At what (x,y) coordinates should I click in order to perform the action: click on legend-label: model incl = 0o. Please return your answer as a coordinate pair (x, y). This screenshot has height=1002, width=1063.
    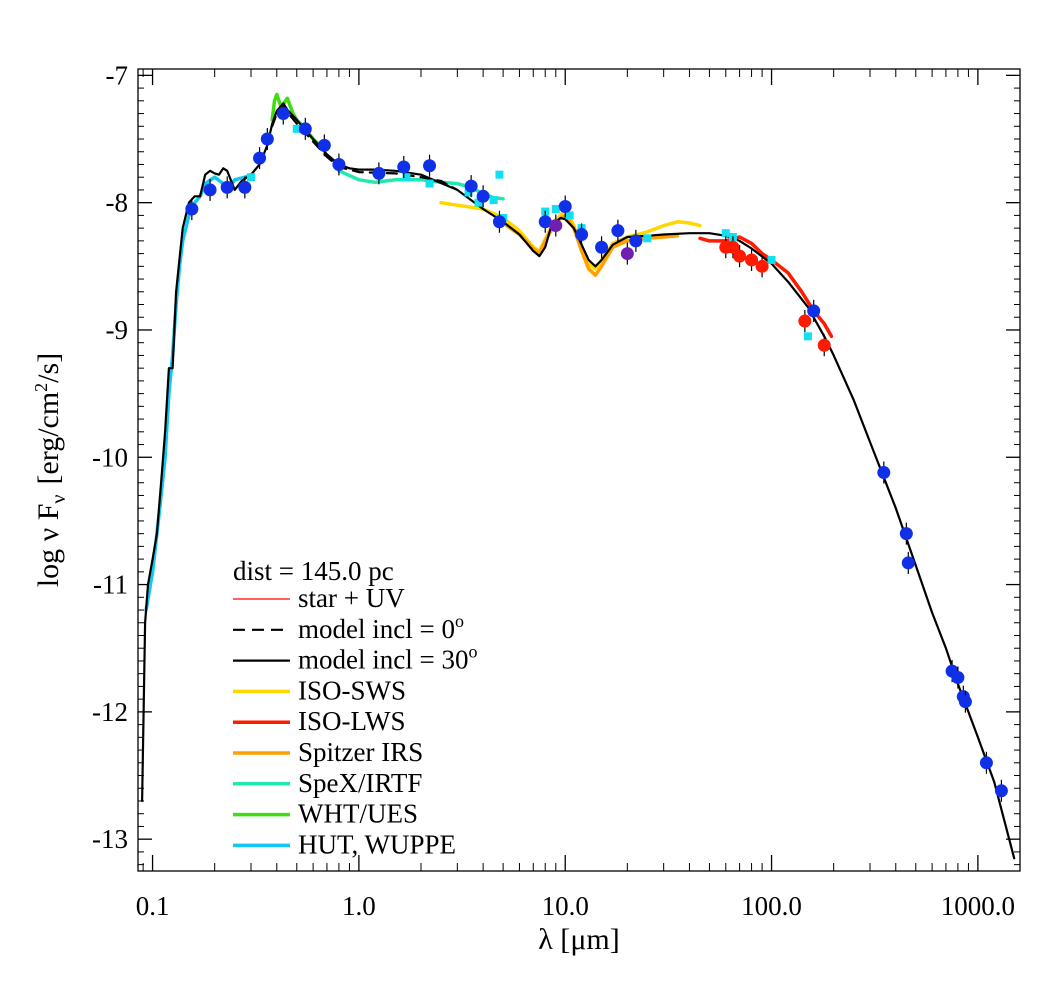
    Looking at the image, I should click on (381, 627).